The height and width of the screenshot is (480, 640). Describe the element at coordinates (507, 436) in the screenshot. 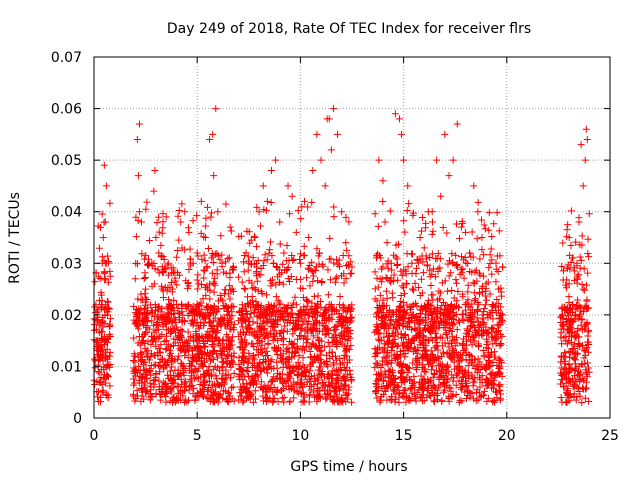

I see `x-tick-label: 20` at that location.